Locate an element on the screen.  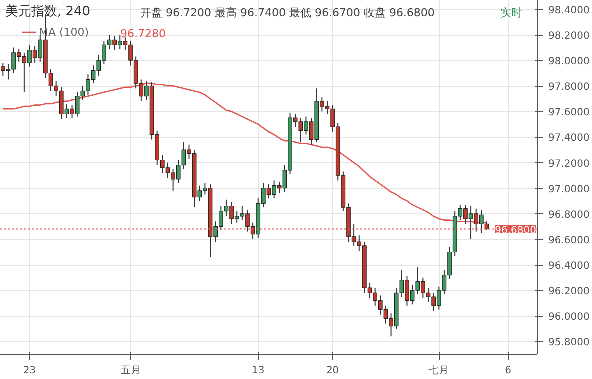
y-tick-label: 98.0000 is located at coordinates (569, 62).